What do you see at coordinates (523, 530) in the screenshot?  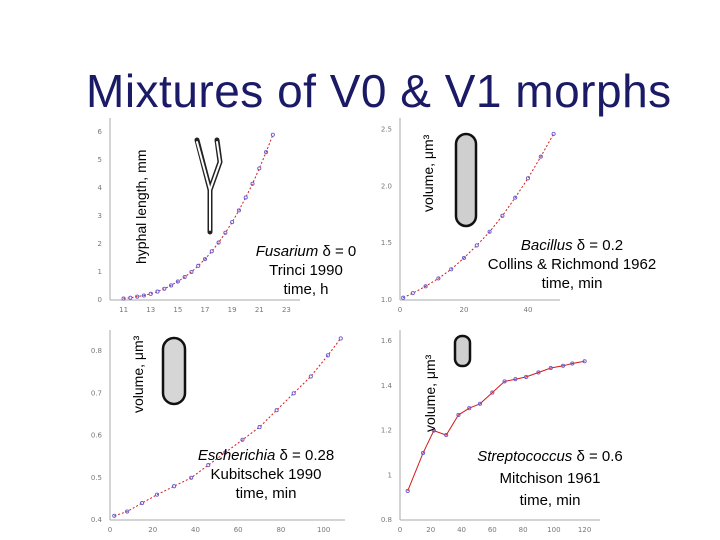 I see `streptococcus-x-tick: 80` at bounding box center [523, 530].